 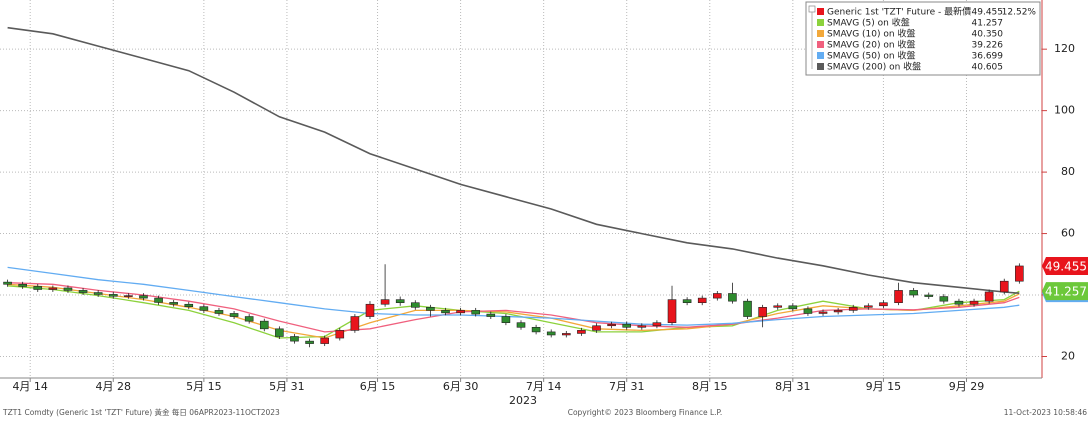 What do you see at coordinates (988, 13) in the screenshot?
I see `legend-value: 49.455` at bounding box center [988, 13].